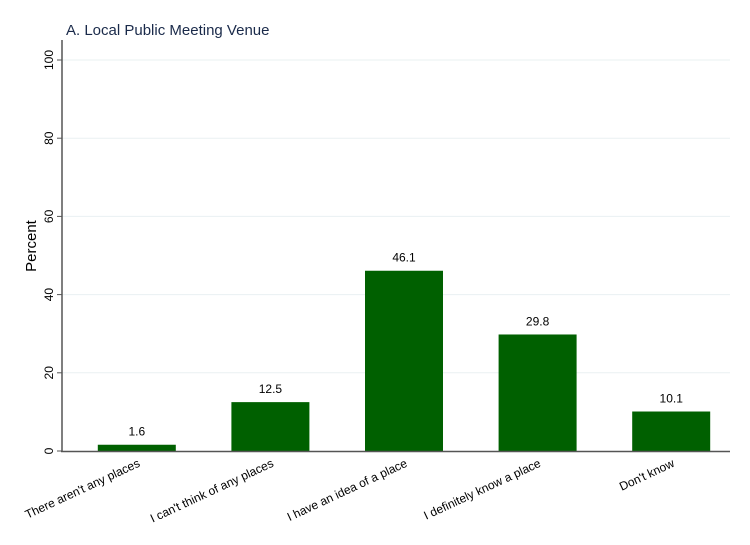 Image resolution: width=750 pixels, height=545 pixels. I want to click on x-tick-label: I definitely know a place, so click(482, 489).